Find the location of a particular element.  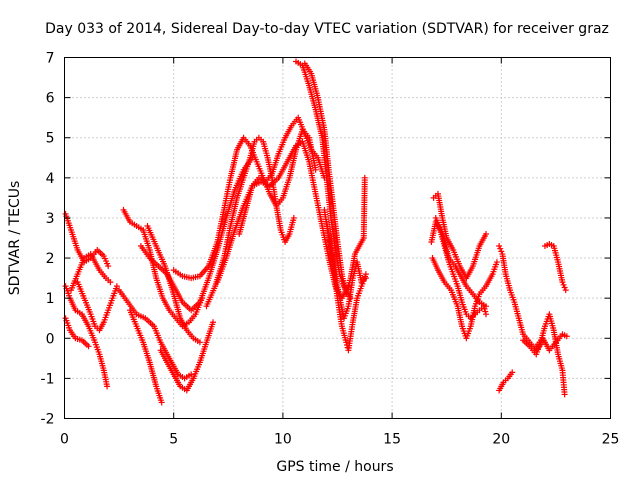

y-tick-label: 5 is located at coordinates (50, 139).